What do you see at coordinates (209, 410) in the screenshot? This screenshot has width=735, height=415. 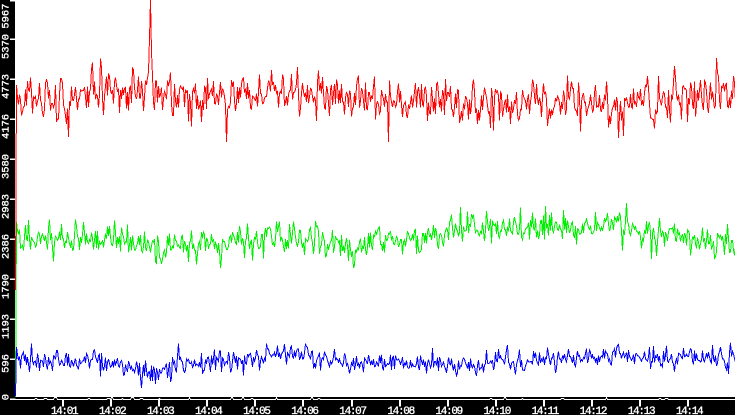 I see `svg-text: 14:04` at bounding box center [209, 410].